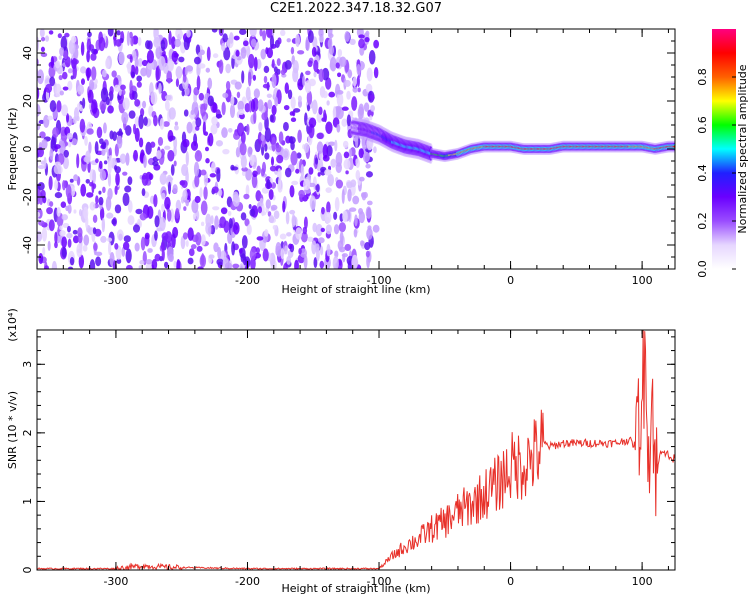 This screenshot has height=600, width=750. Describe the element at coordinates (247, 280) in the screenshot. I see `spectrogram-x-tick-label: -200` at that location.